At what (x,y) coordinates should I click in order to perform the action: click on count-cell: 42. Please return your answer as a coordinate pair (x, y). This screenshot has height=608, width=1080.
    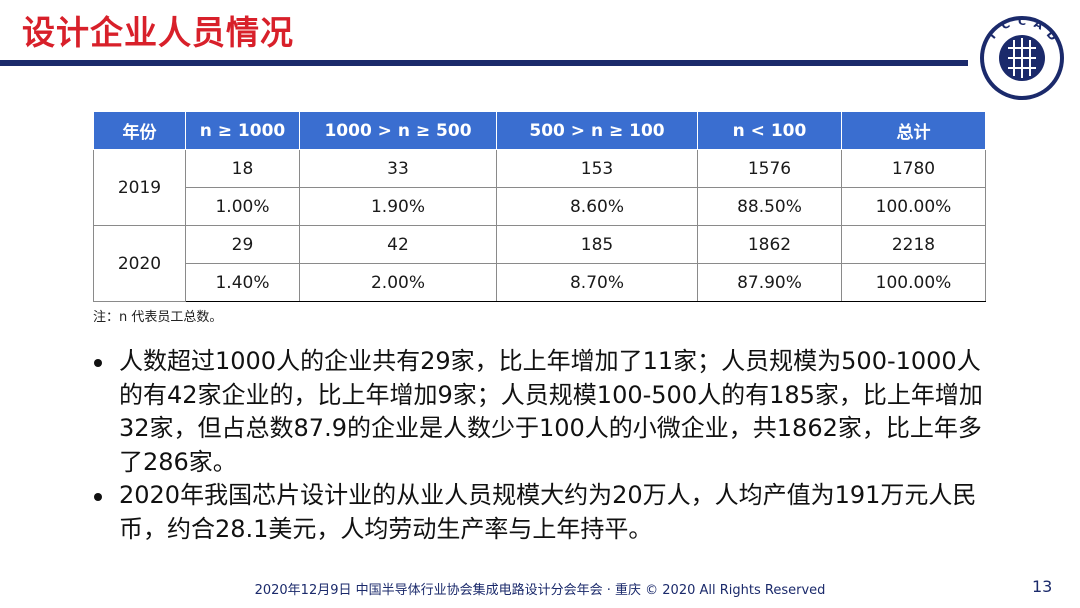
    Looking at the image, I should click on (398, 244).